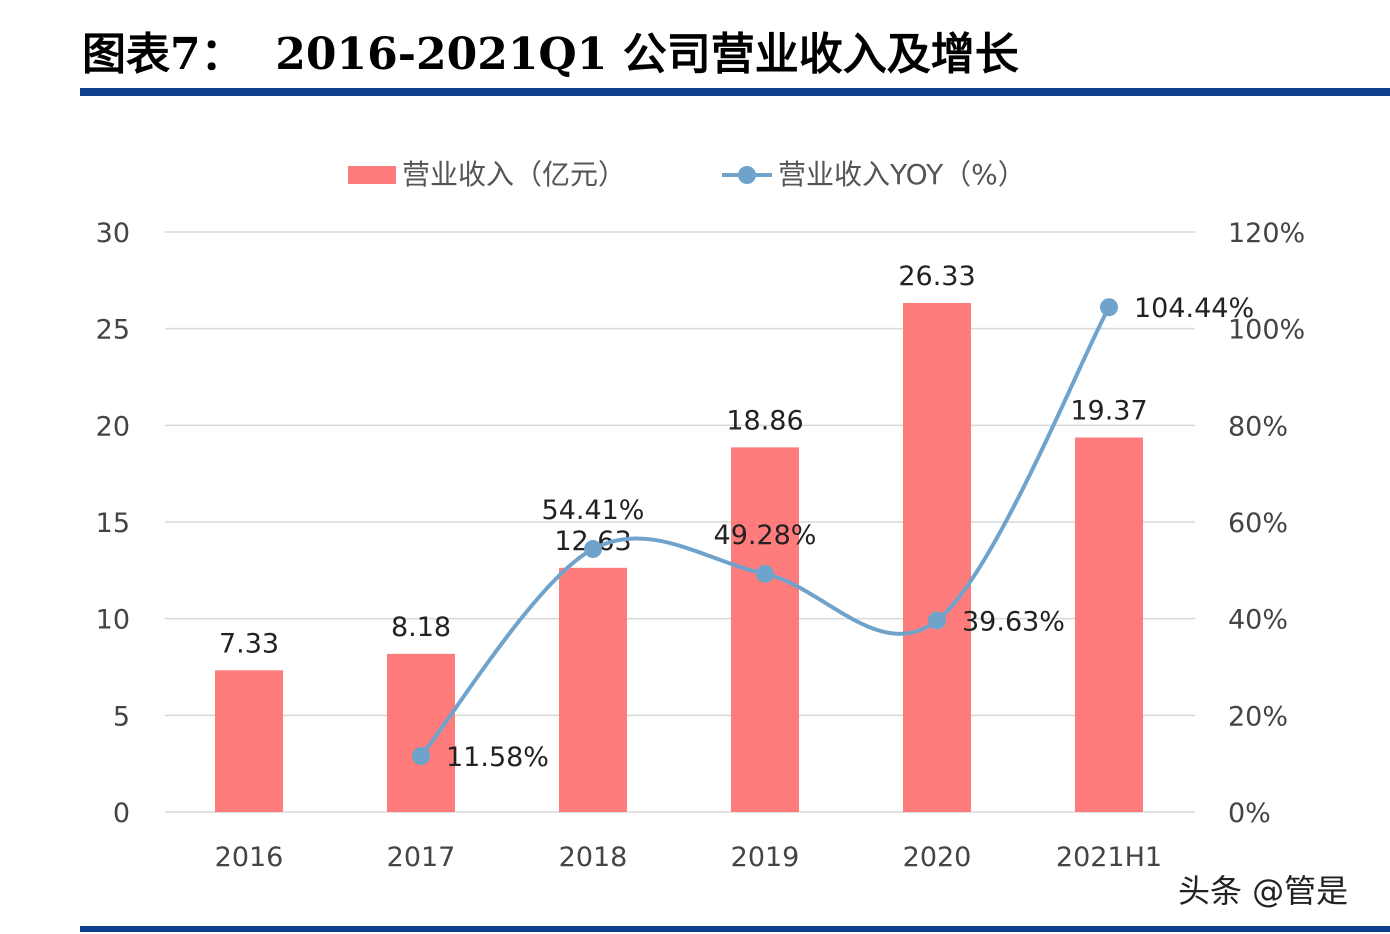  Describe the element at coordinates (1258, 523) in the screenshot. I see `right-tick-label: 60%` at that location.